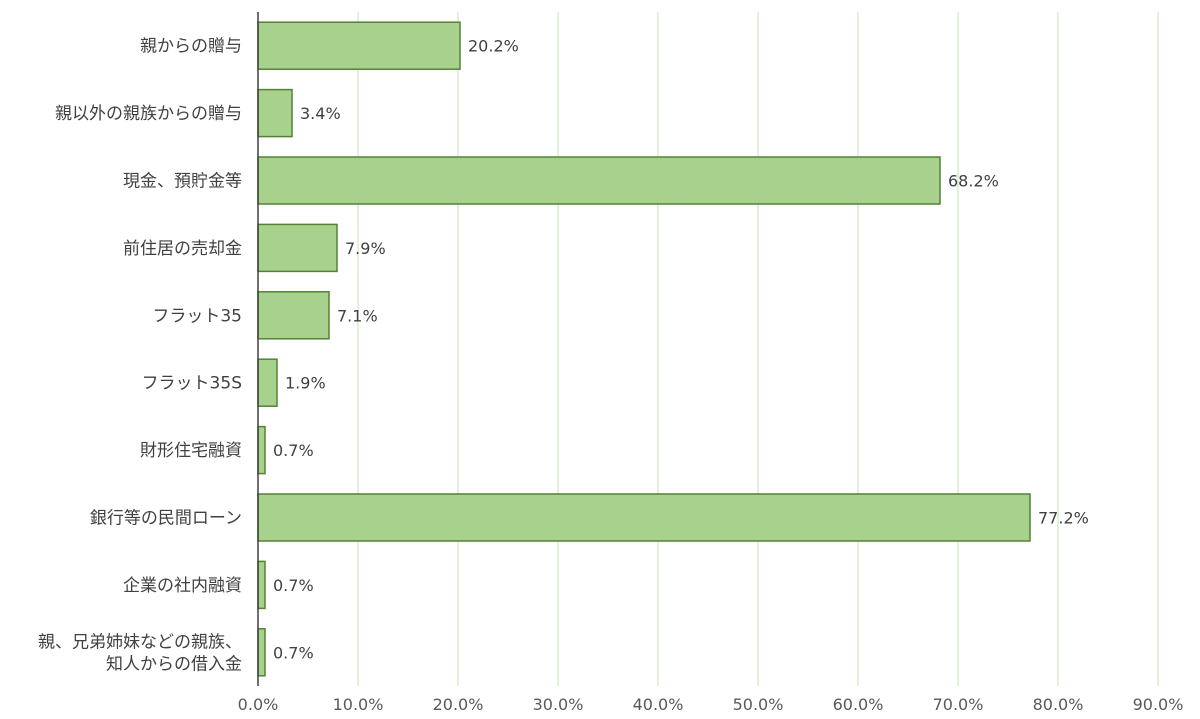  What do you see at coordinates (1158, 704) in the screenshot?
I see `x-tick-label: 90.0%` at bounding box center [1158, 704].